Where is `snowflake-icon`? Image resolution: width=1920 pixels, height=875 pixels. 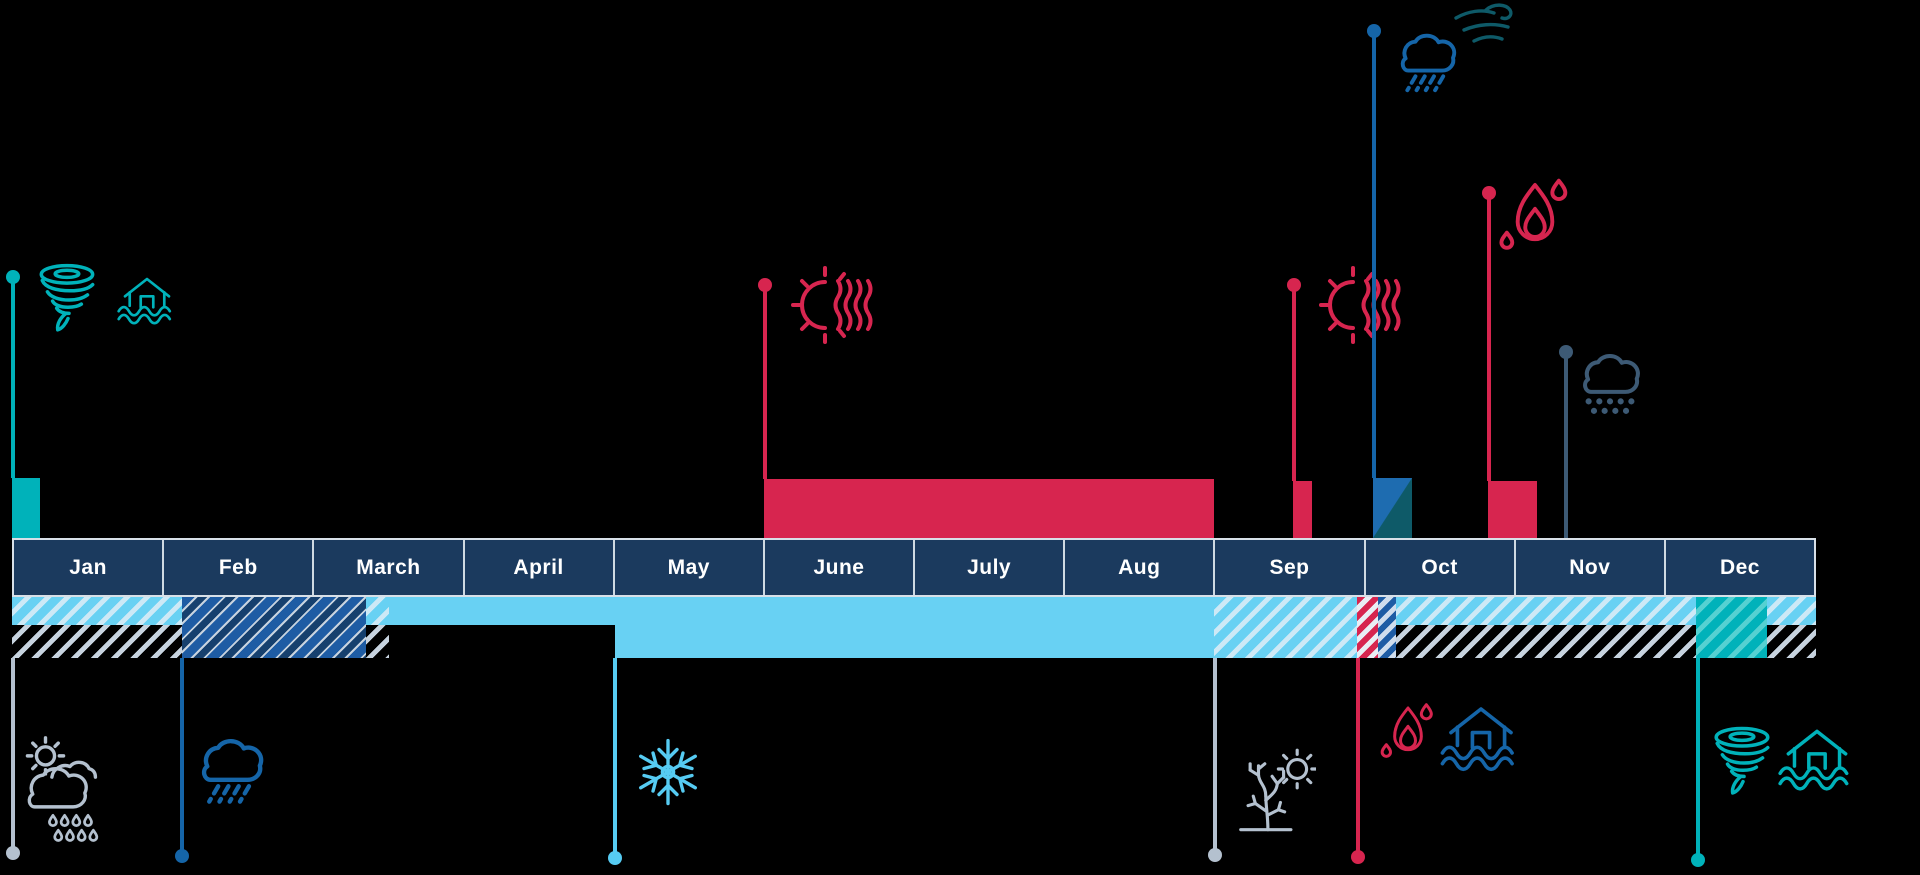 snowflake-icon is located at coordinates (668, 772).